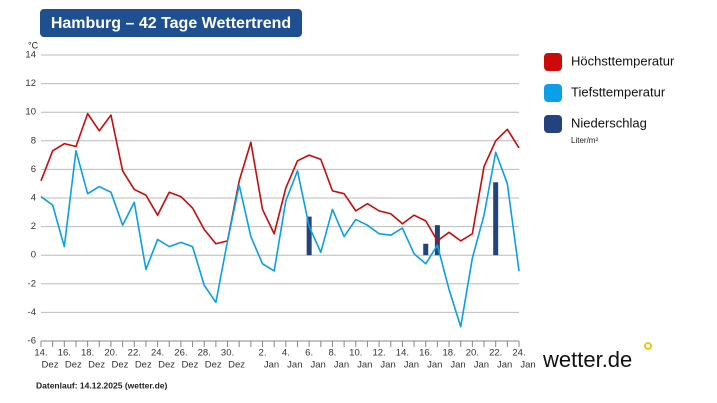 The image size is (717, 403). What do you see at coordinates (355, 353) in the screenshot?
I see `x-tick-label: 10.` at bounding box center [355, 353].